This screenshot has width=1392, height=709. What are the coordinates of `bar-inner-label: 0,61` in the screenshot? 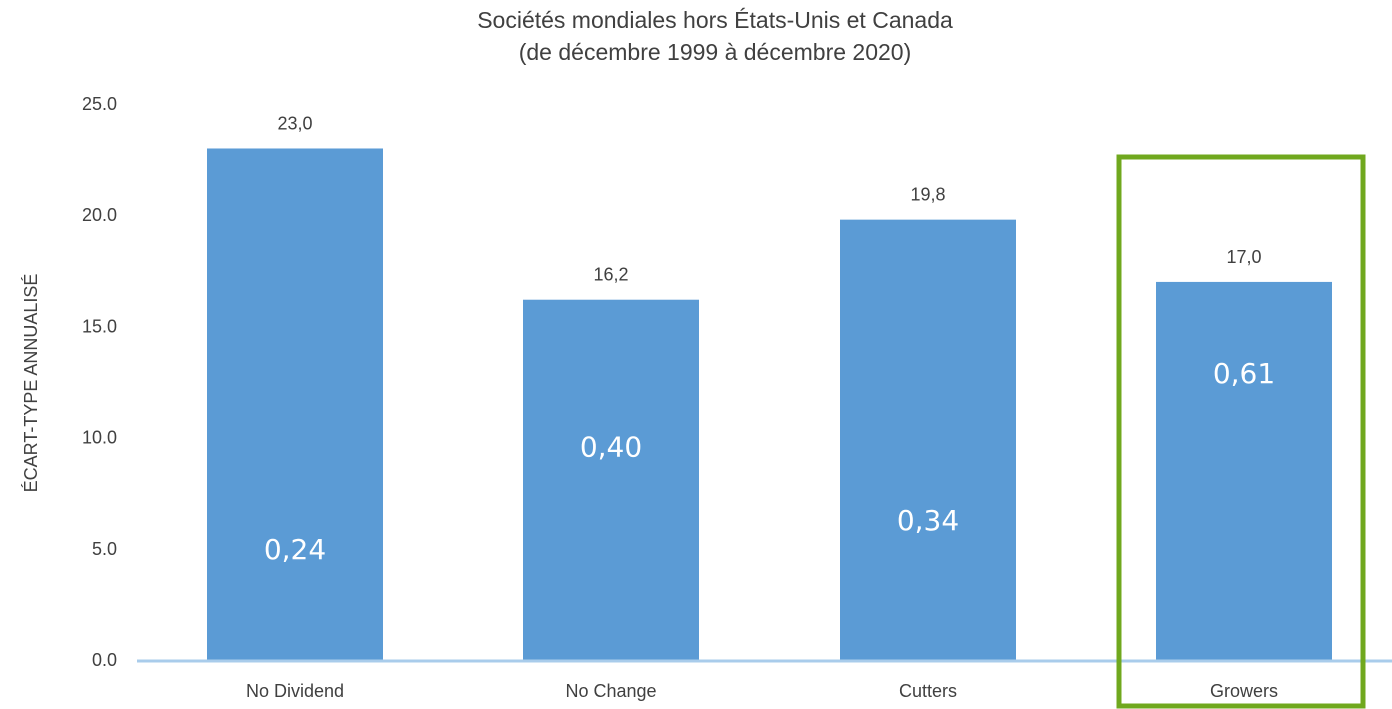 It's located at (1244, 373).